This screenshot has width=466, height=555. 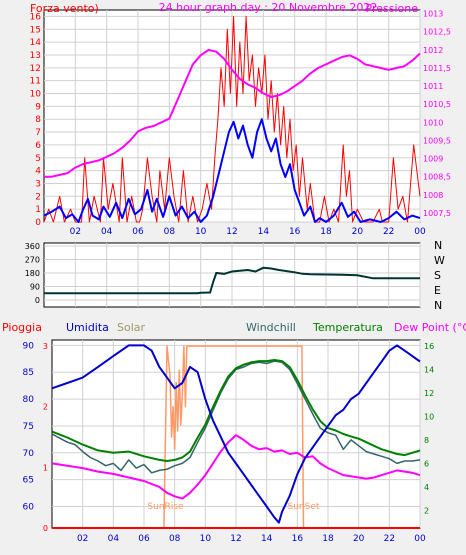 What do you see at coordinates (45, 528) in the screenshot?
I see `rain-y-tick-label: 0` at bounding box center [45, 528].